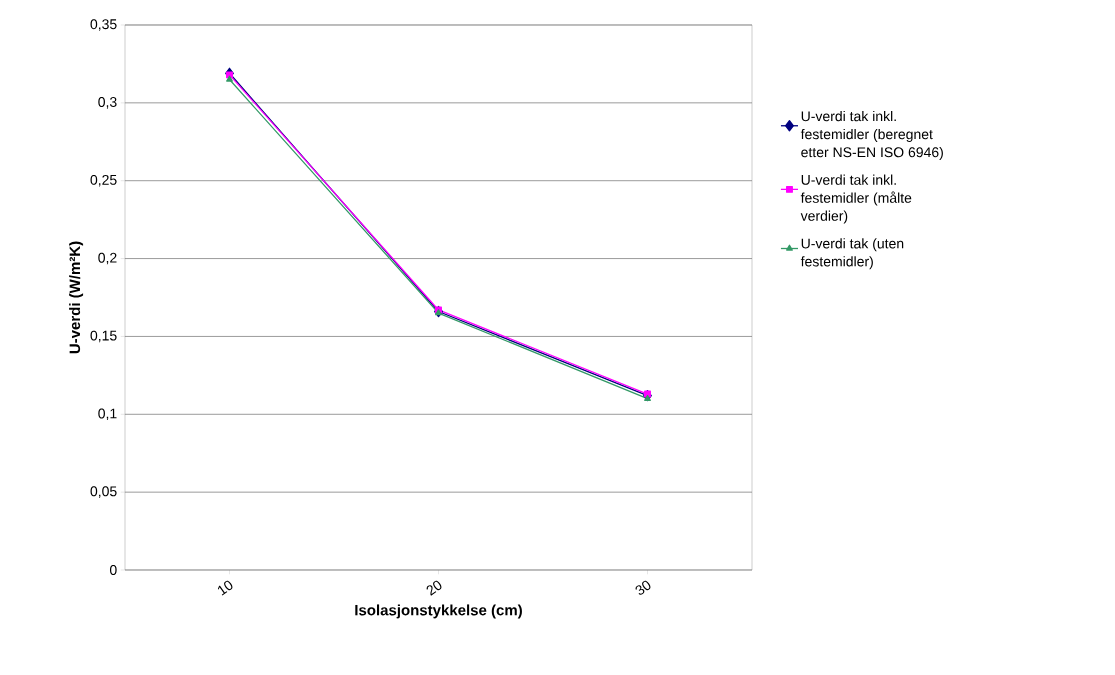 Image resolution: width=1115 pixels, height=675 pixels. Describe the element at coordinates (103, 180) in the screenshot. I see `y-tick-label: 0,25` at that location.